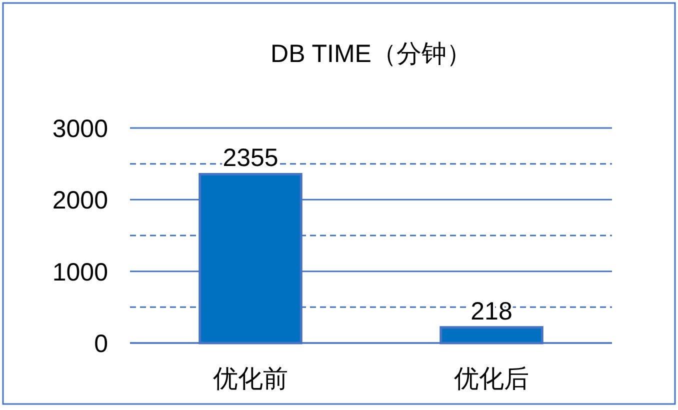 The image size is (678, 410). I want to click on x-tick-label: 优化后, so click(491, 379).